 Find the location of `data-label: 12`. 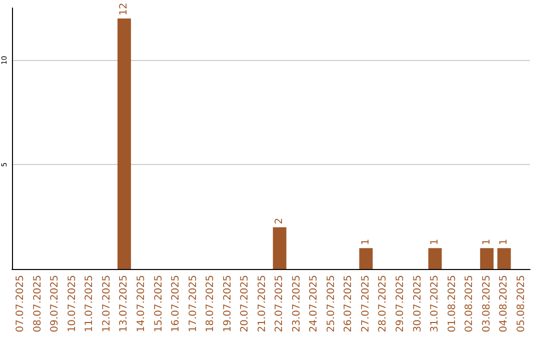

data-label: 12 is located at coordinates (124, 9).